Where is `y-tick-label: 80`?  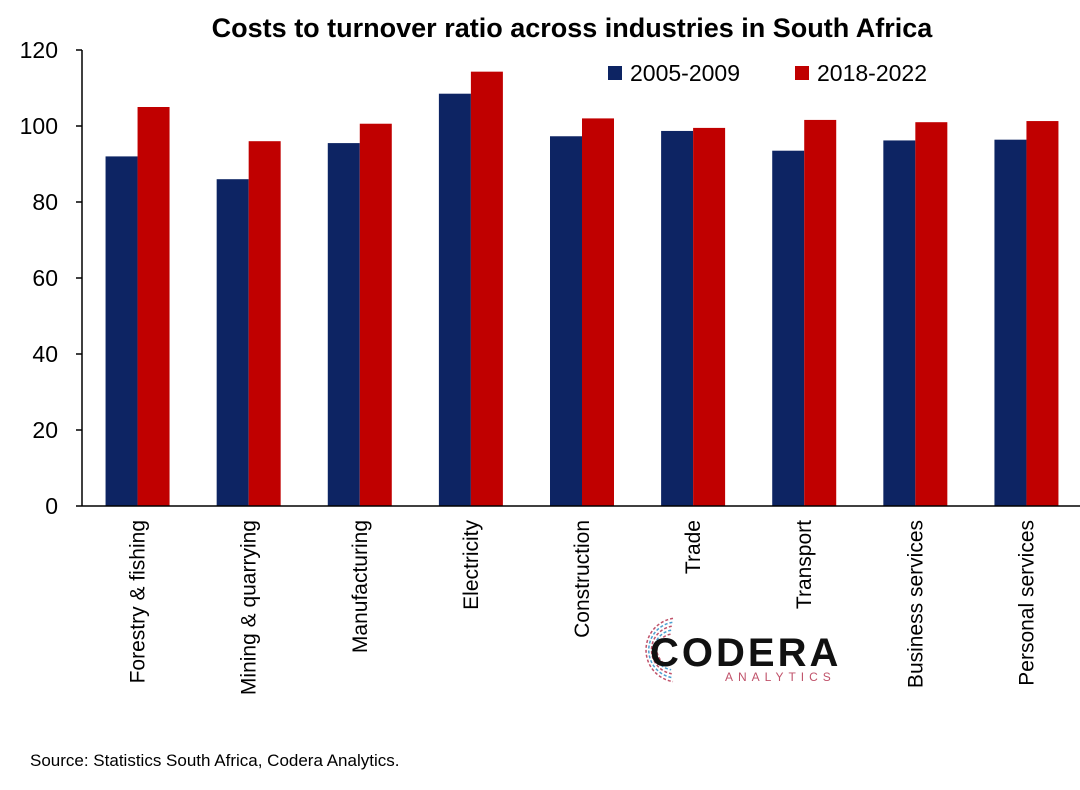
y-tick-label: 80 is located at coordinates (45, 202).